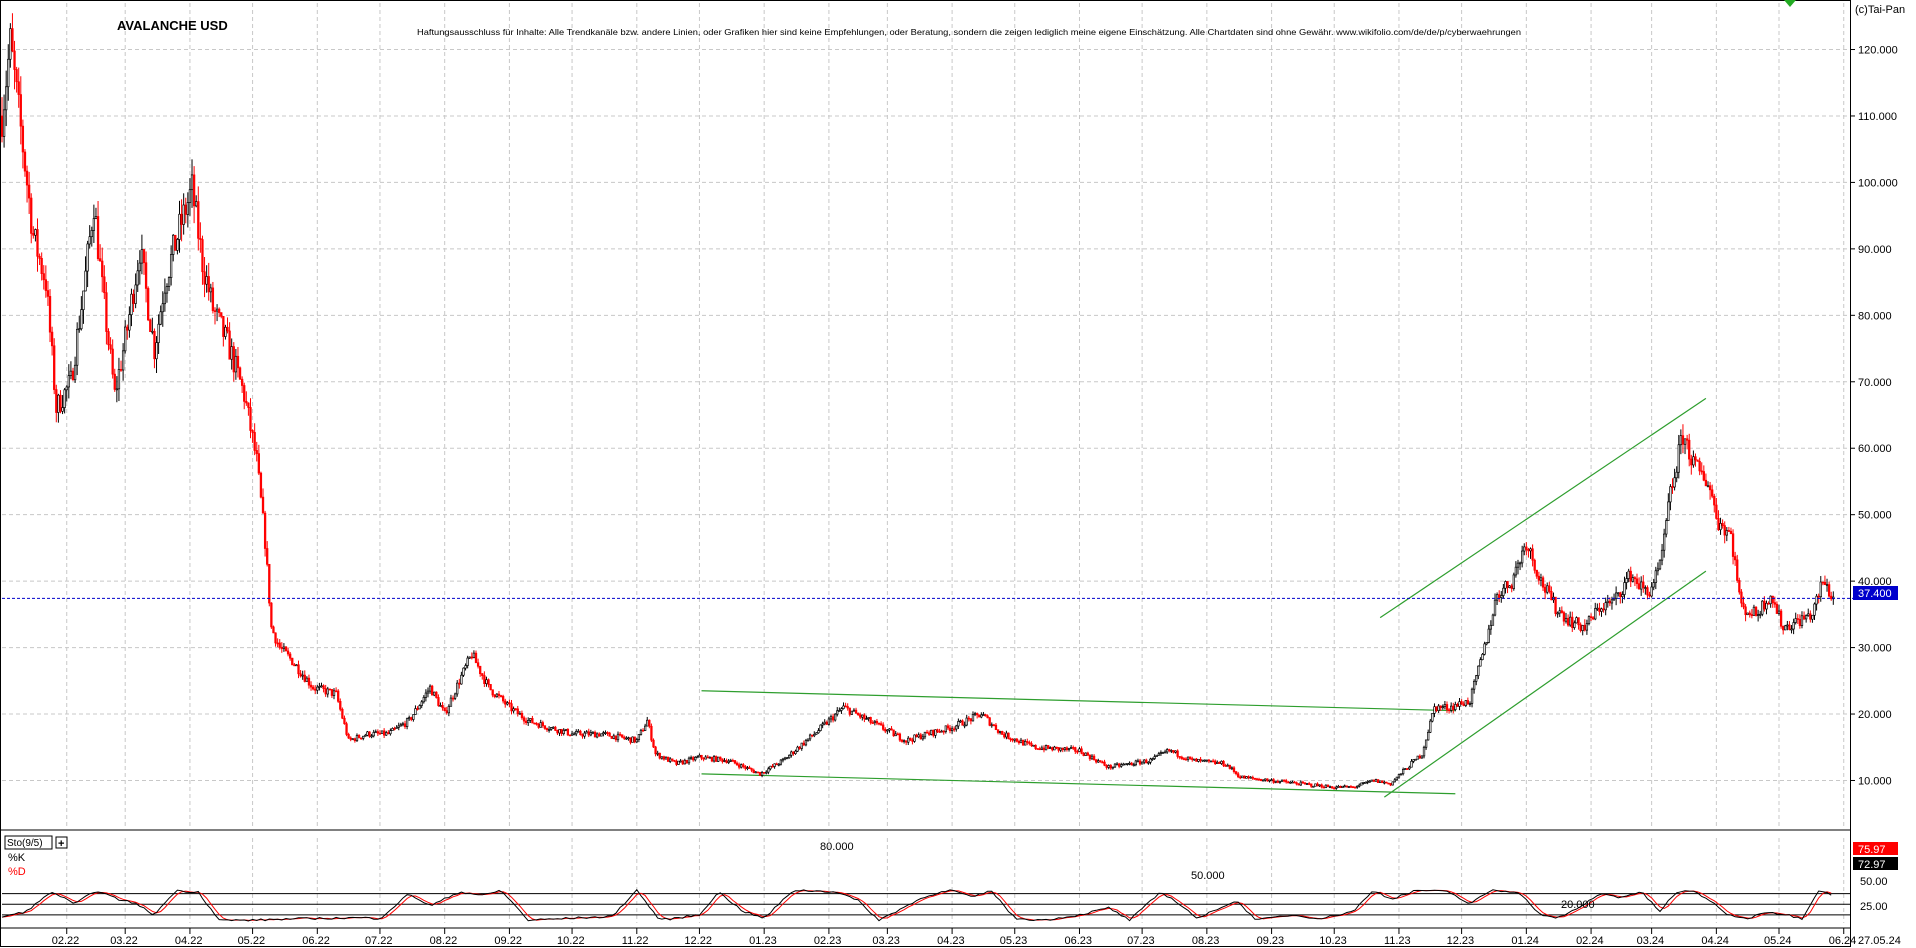 The image size is (1916, 948). What do you see at coordinates (886, 941) in the screenshot?
I see `x-tick-label: 03.23` at bounding box center [886, 941].